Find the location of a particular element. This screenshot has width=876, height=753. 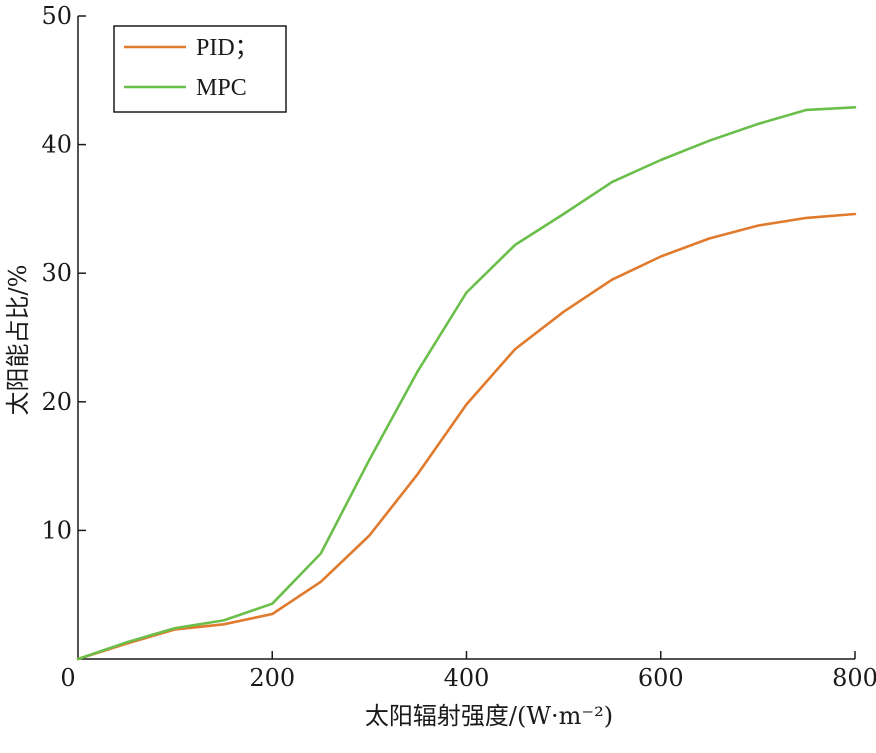

y-tick-label-20: 20 is located at coordinates (56, 402).